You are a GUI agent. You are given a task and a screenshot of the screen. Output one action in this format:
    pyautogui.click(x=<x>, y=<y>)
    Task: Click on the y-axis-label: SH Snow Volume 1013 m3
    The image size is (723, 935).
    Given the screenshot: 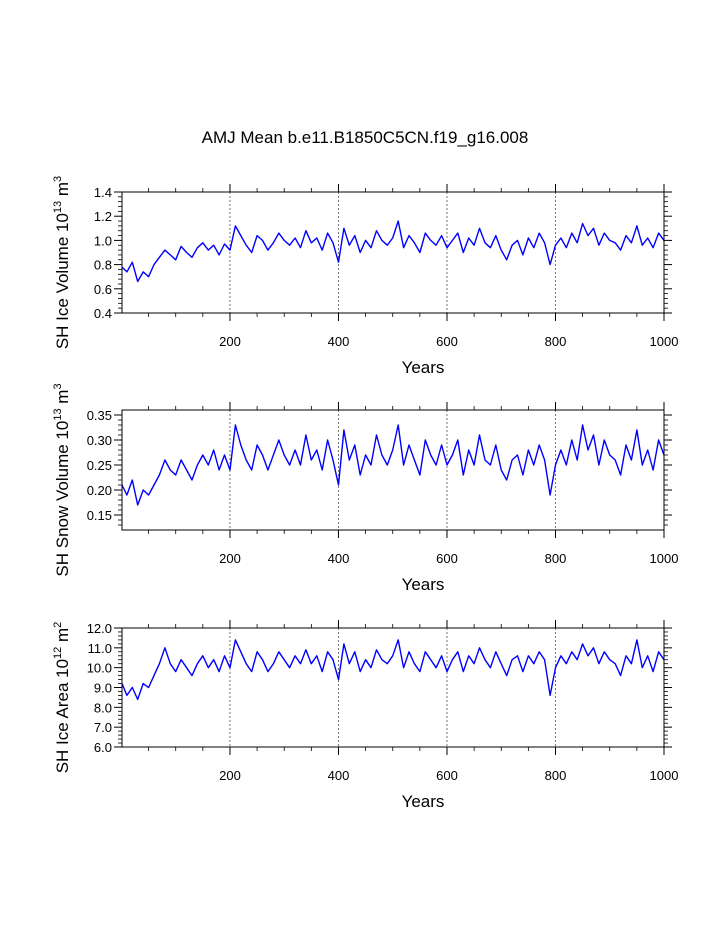 What is the action you would take?
    pyautogui.click(x=62, y=479)
    